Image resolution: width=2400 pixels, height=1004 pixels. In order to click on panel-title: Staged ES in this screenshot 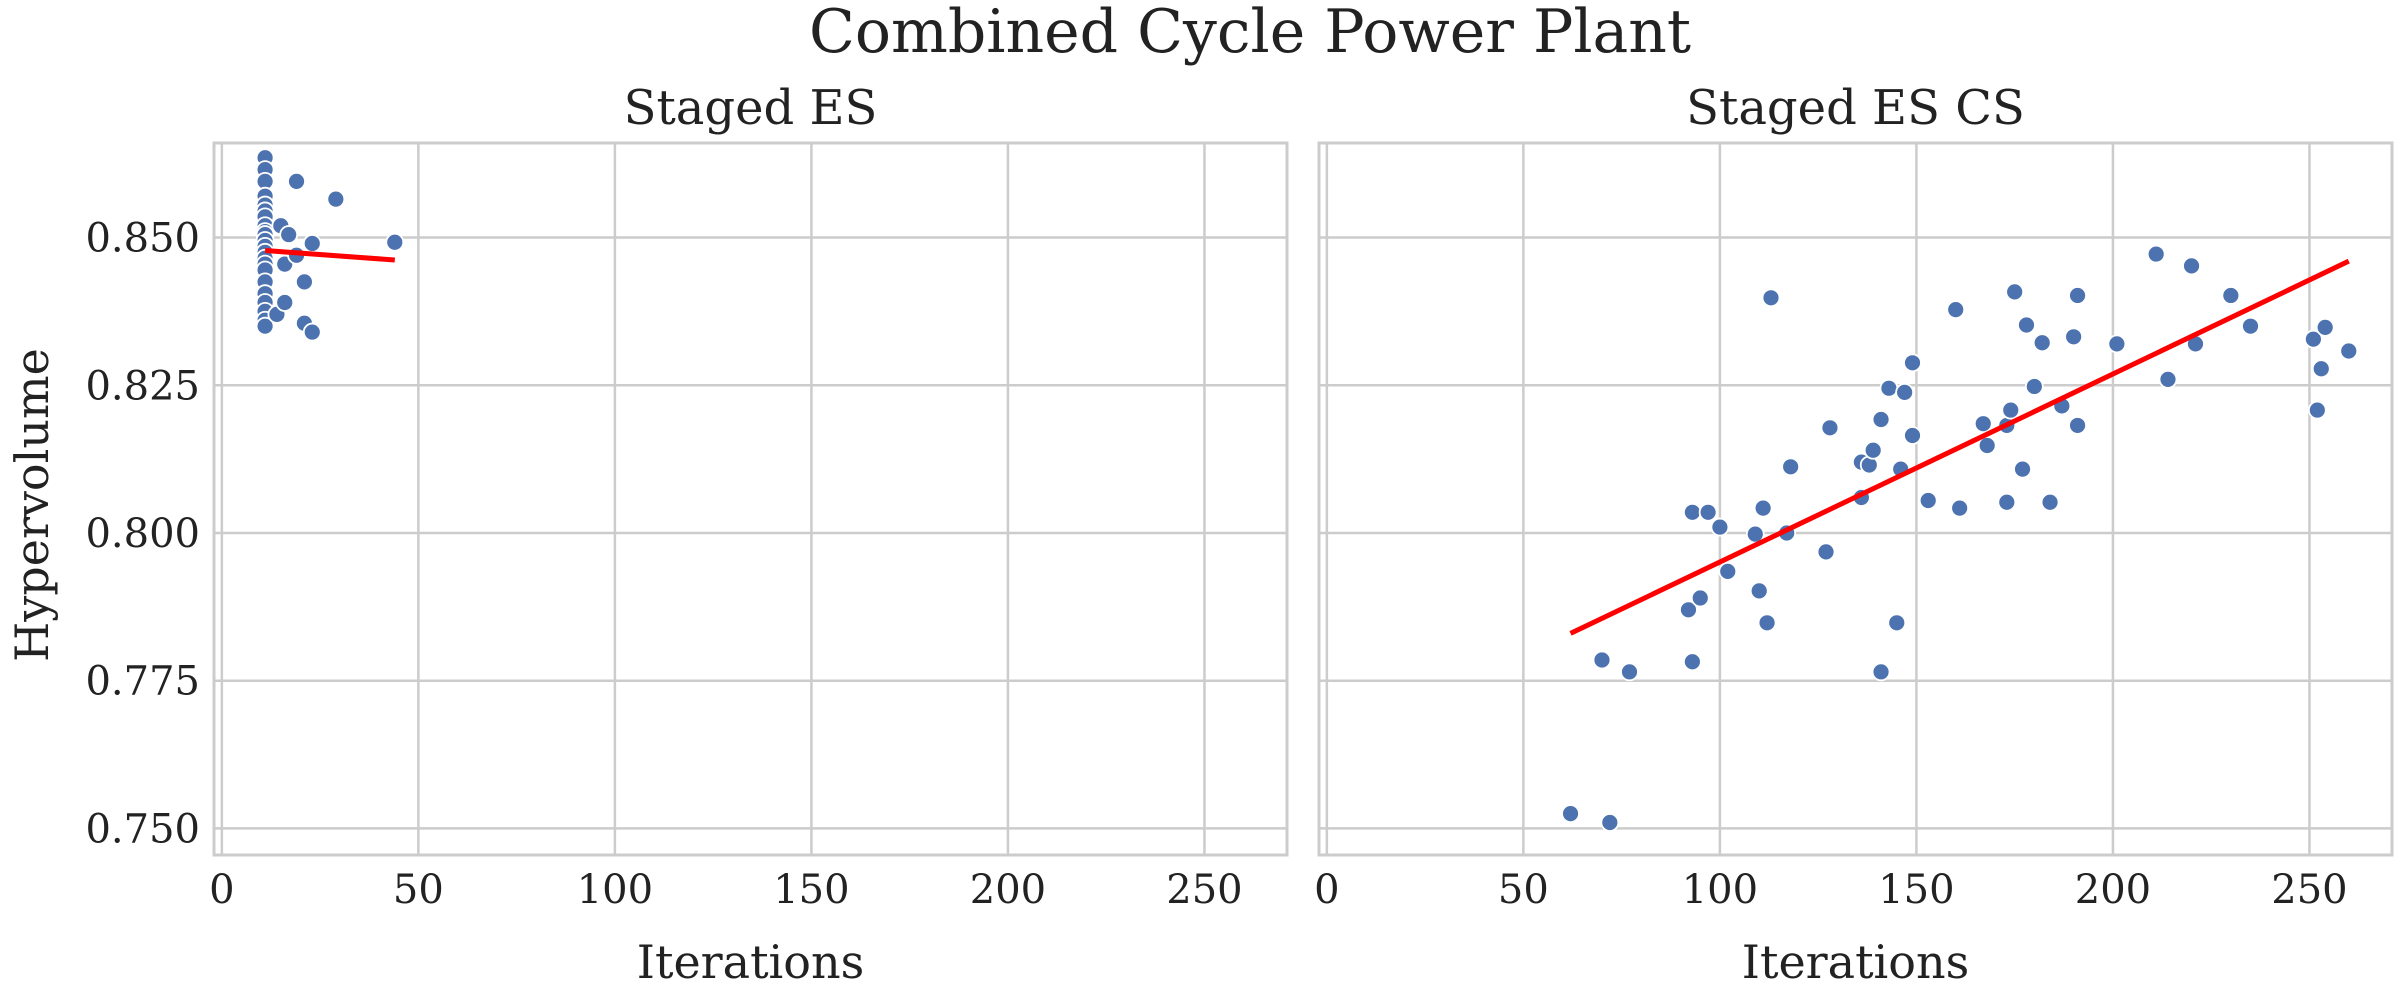, I will do `click(751, 108)`.